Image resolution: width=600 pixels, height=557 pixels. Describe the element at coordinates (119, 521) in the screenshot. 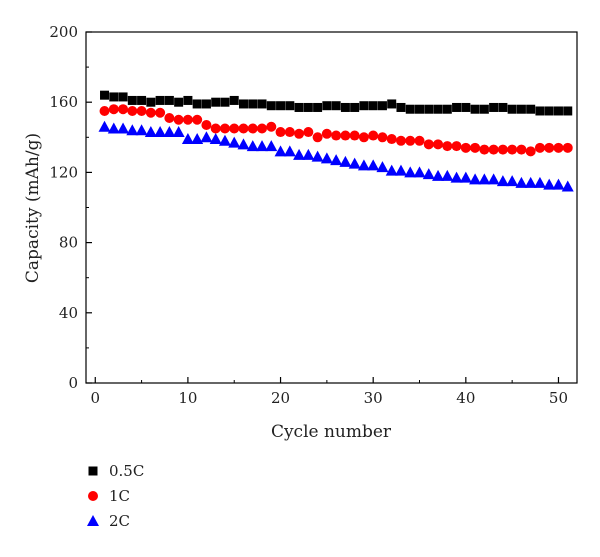

I see `legend-label: 2C` at that location.